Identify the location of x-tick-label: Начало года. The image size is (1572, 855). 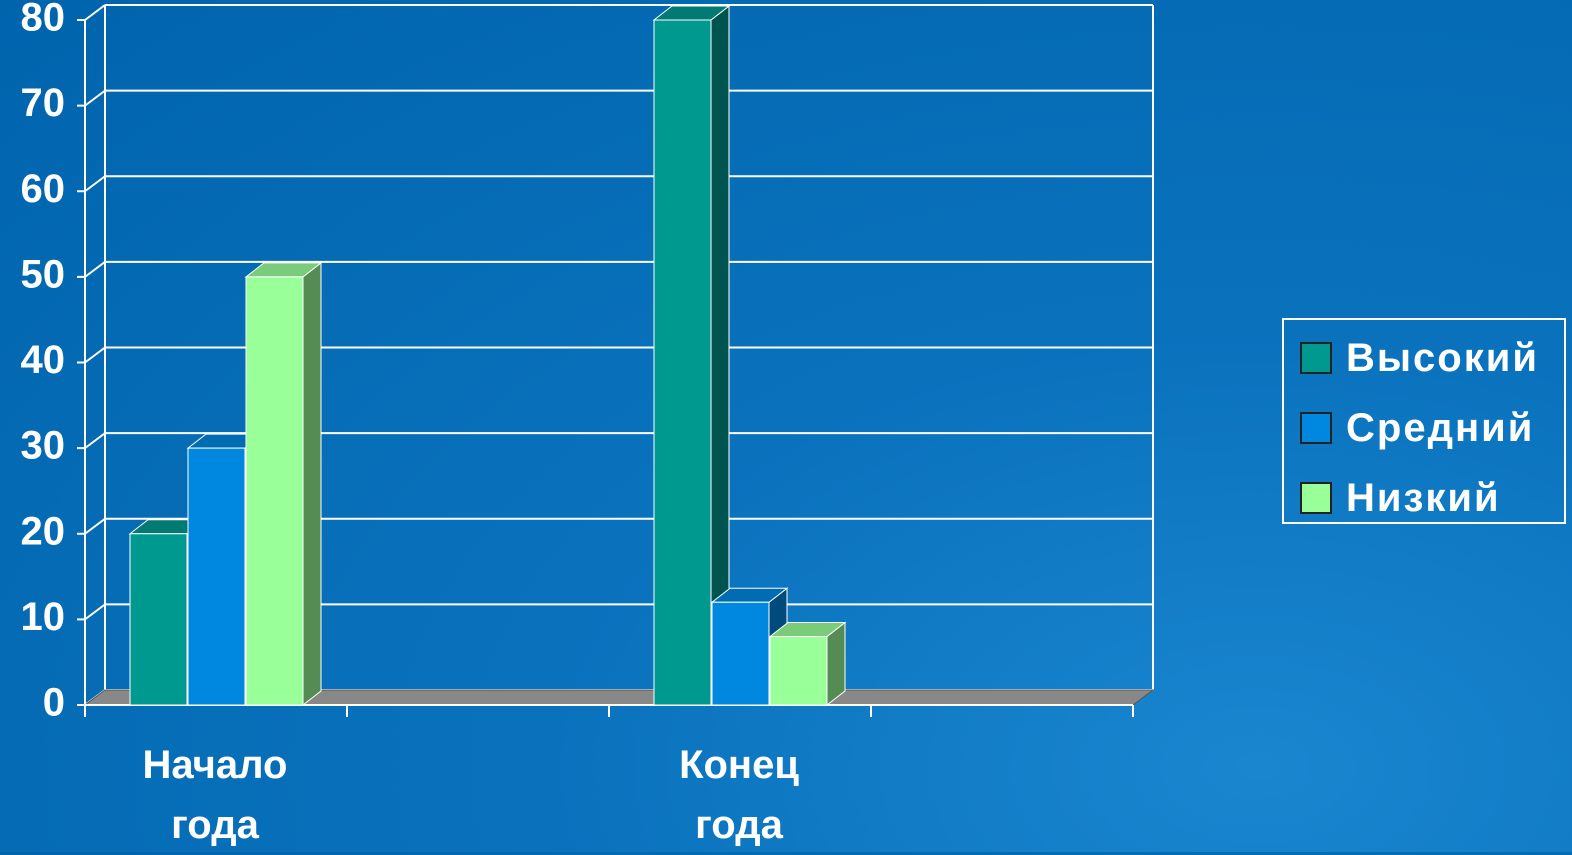
(215, 795).